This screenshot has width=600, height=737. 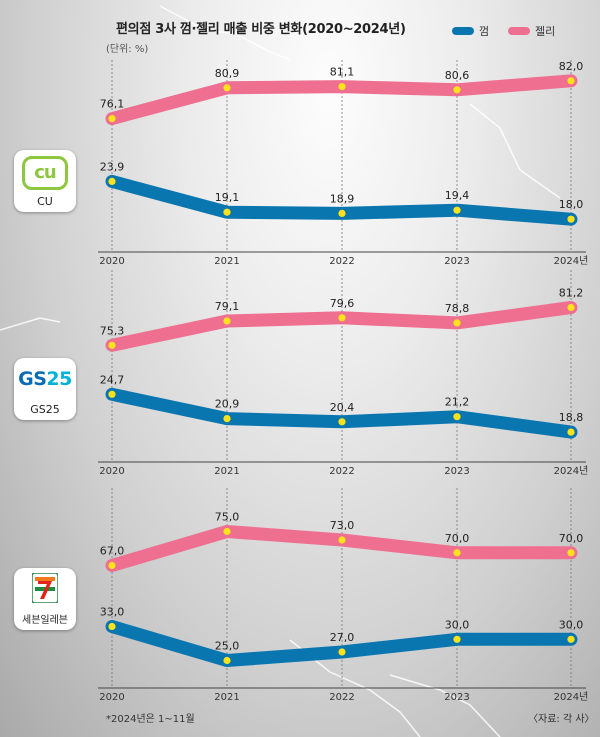 What do you see at coordinates (545, 31) in the screenshot?
I see `legend-label-jelly: 젤리` at bounding box center [545, 31].